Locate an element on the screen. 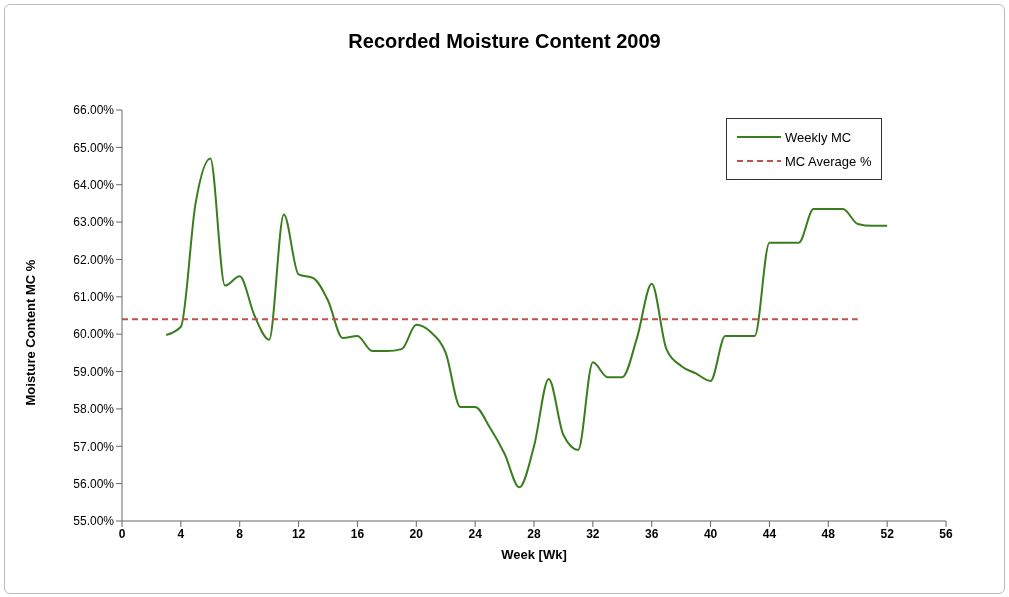 This screenshot has height=597, width=1009. y-tick-label: 59.00% is located at coordinates (94, 371).